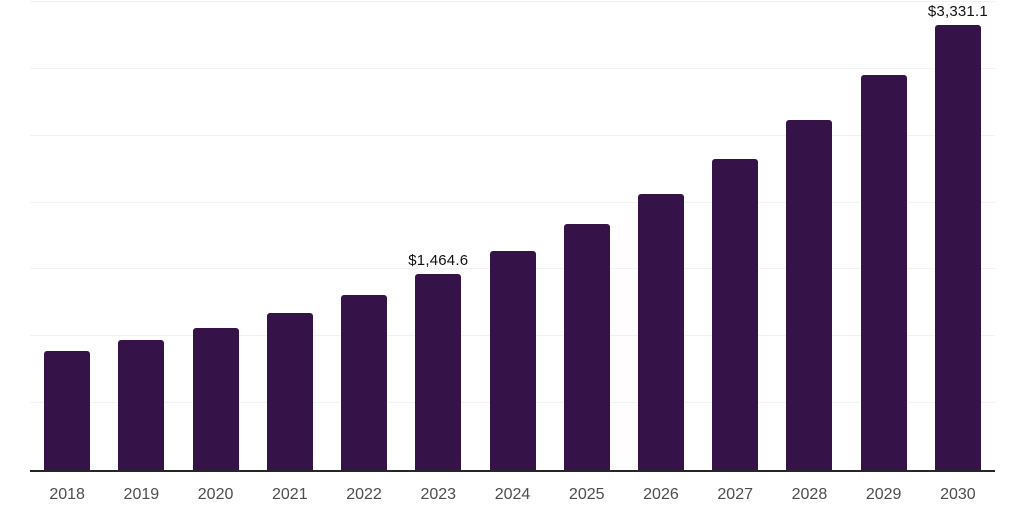 This screenshot has width=1024, height=512. What do you see at coordinates (586, 494) in the screenshot?
I see `x-tick-2025: 2025` at bounding box center [586, 494].